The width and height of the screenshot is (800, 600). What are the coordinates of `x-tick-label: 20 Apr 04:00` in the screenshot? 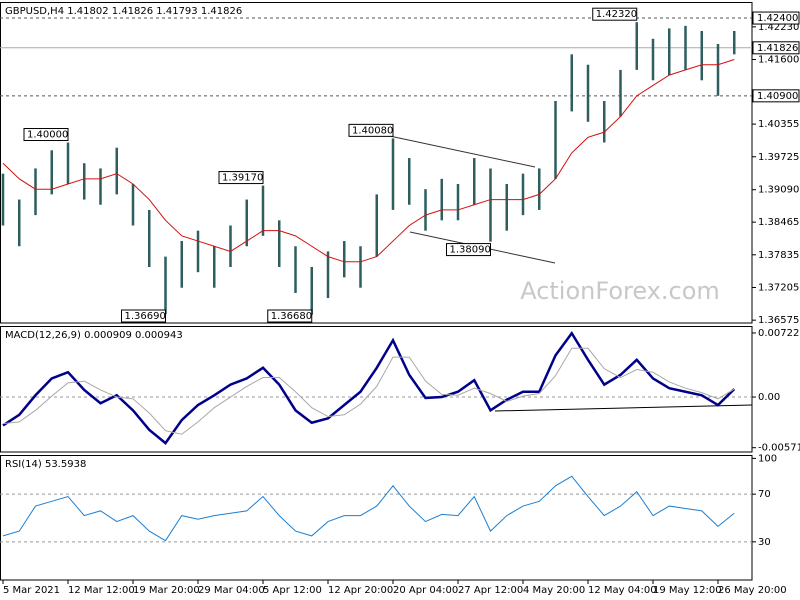 It's located at (425, 590).